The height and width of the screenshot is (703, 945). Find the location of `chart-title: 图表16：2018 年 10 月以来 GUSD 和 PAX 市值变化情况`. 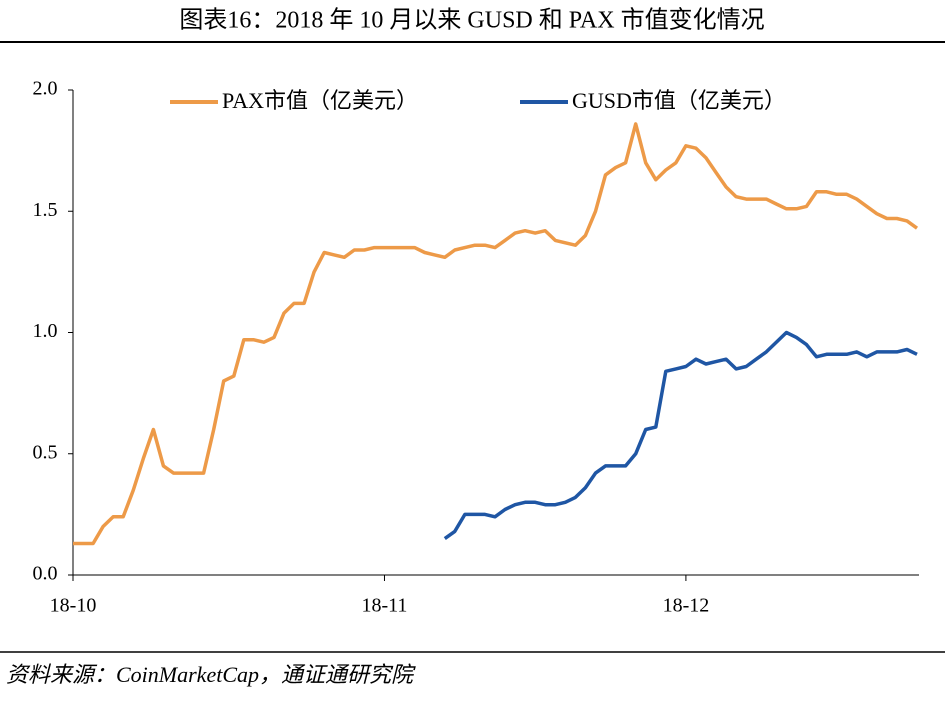

chart-title: 图表16：2018 年 10 月以来 GUSD 和 PAX 市值变化情况 is located at coordinates (471, 20).